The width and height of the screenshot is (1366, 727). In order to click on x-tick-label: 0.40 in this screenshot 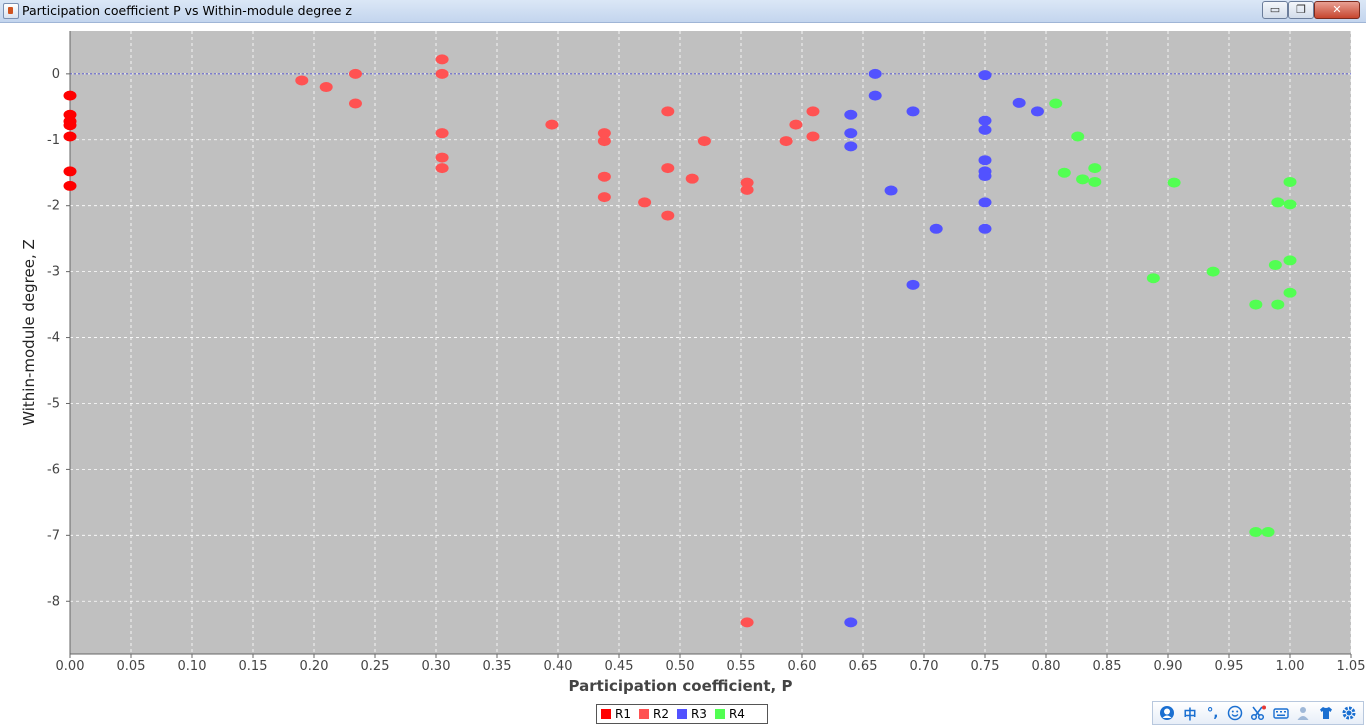, I will do `click(558, 666)`.